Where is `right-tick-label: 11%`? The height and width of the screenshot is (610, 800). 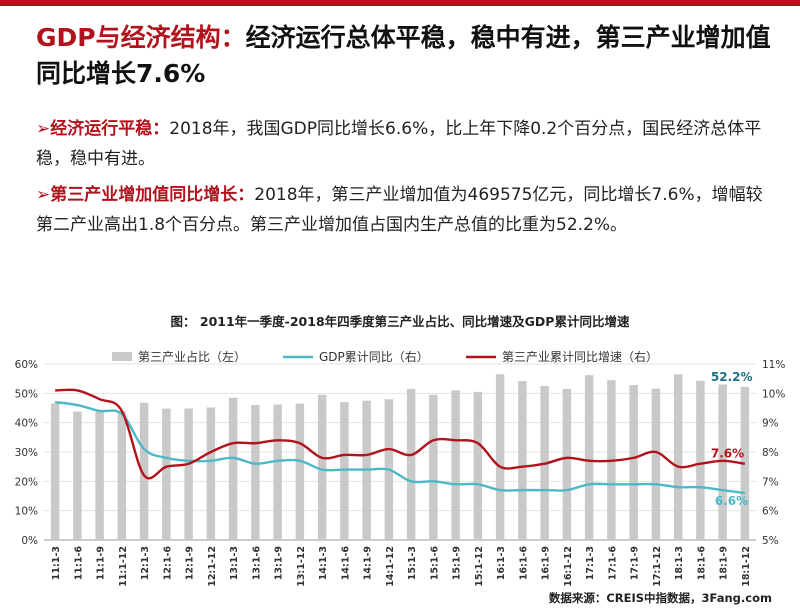
right-tick-label: 11% is located at coordinates (773, 365).